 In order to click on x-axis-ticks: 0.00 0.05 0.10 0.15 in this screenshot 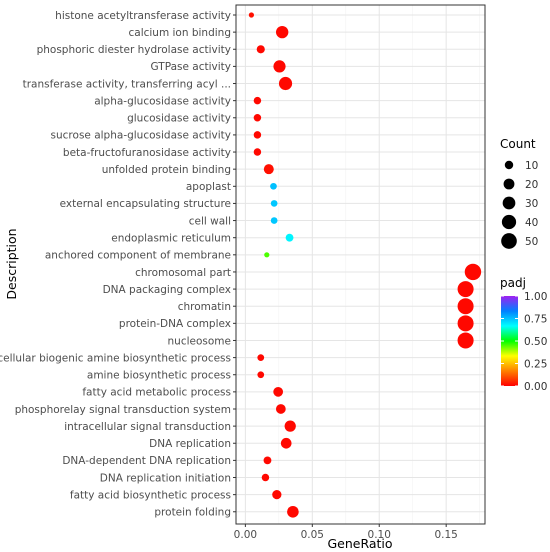, I will do `click(346, 532)`.